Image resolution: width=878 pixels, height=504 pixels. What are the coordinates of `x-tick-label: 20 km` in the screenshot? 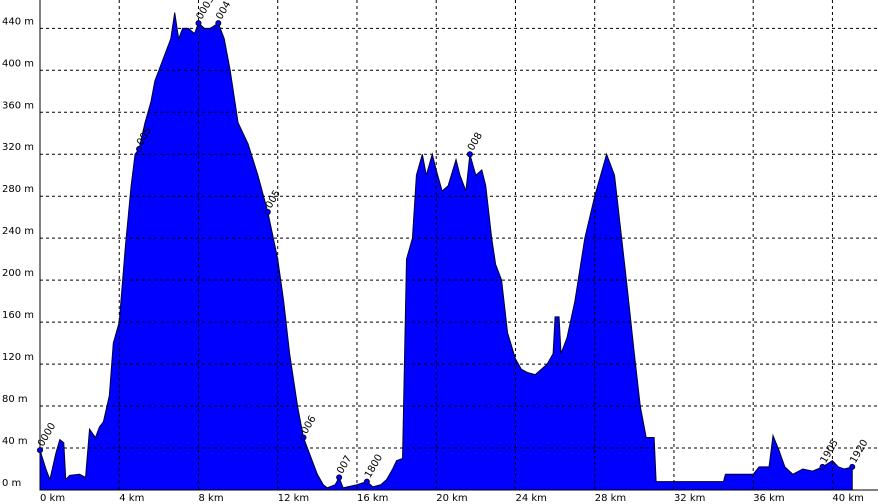 It's located at (451, 498).